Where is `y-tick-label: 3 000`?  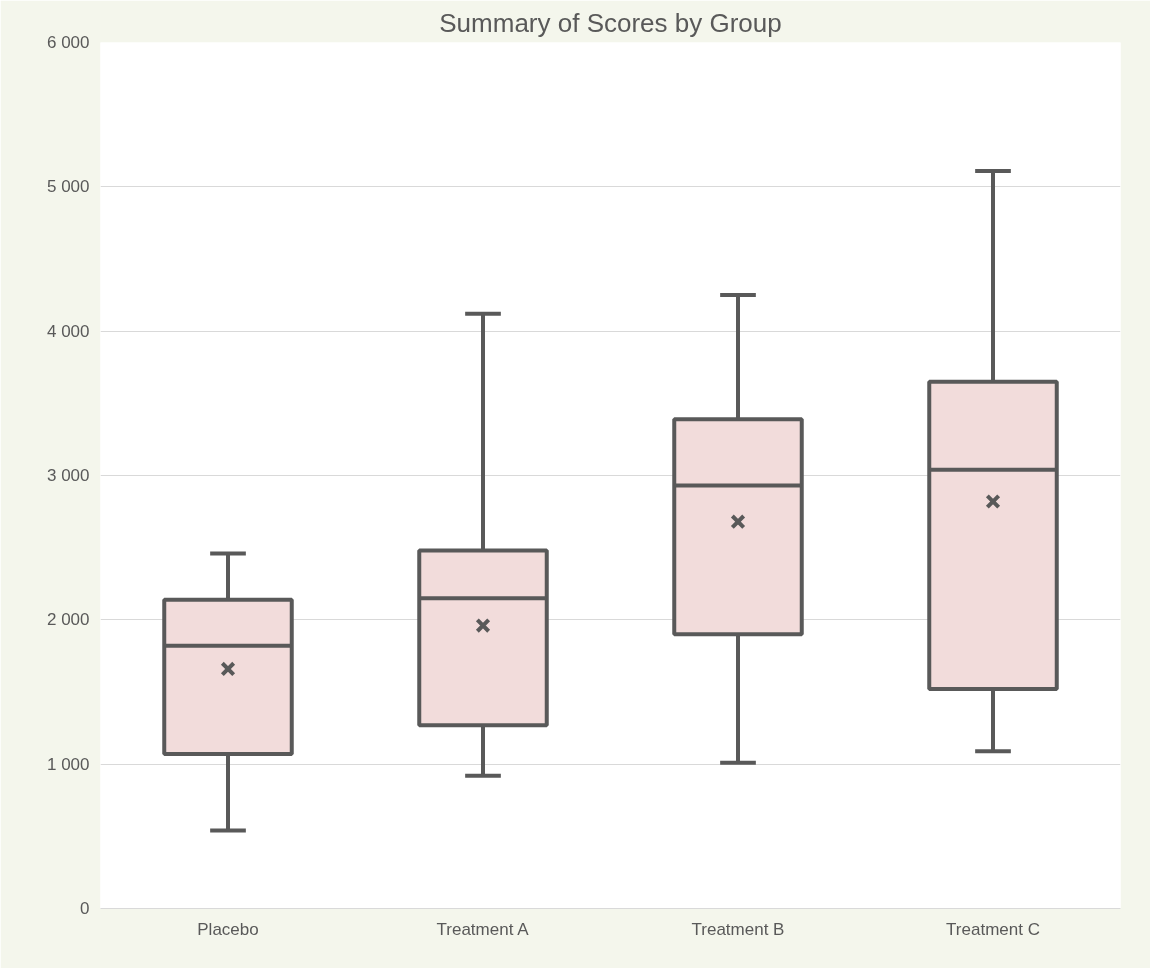
y-tick-label: 3 000 is located at coordinates (68, 475).